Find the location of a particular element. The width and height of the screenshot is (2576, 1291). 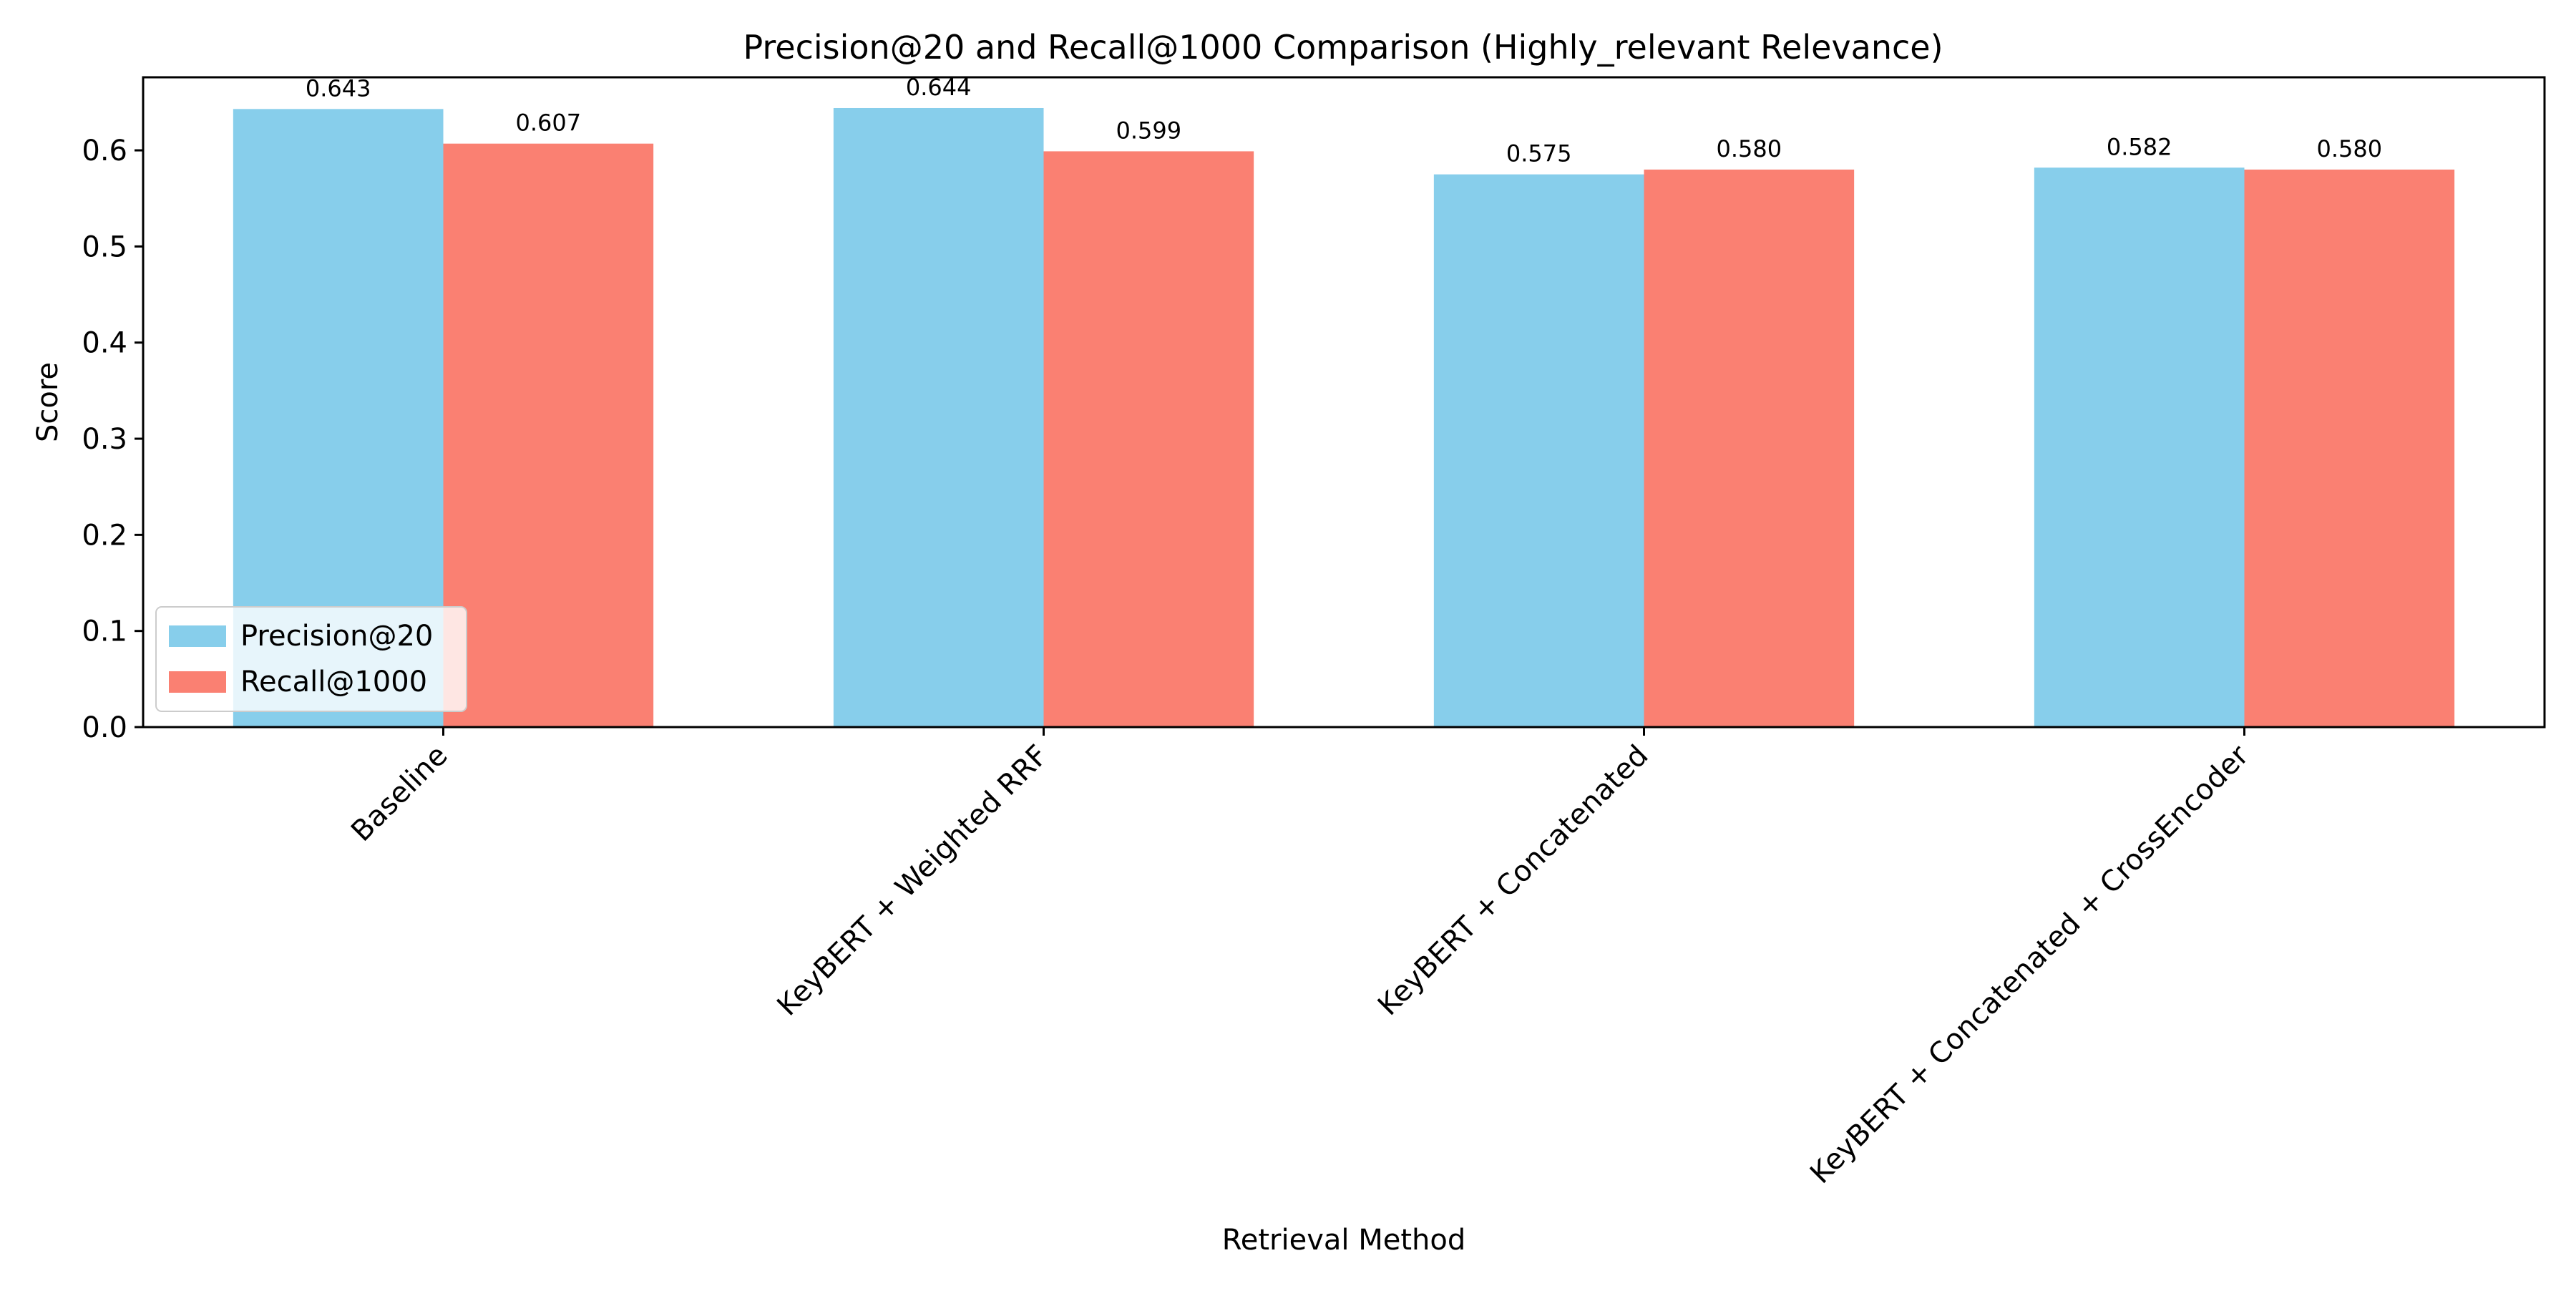

y-tick-label: 0.1 is located at coordinates (104, 631).